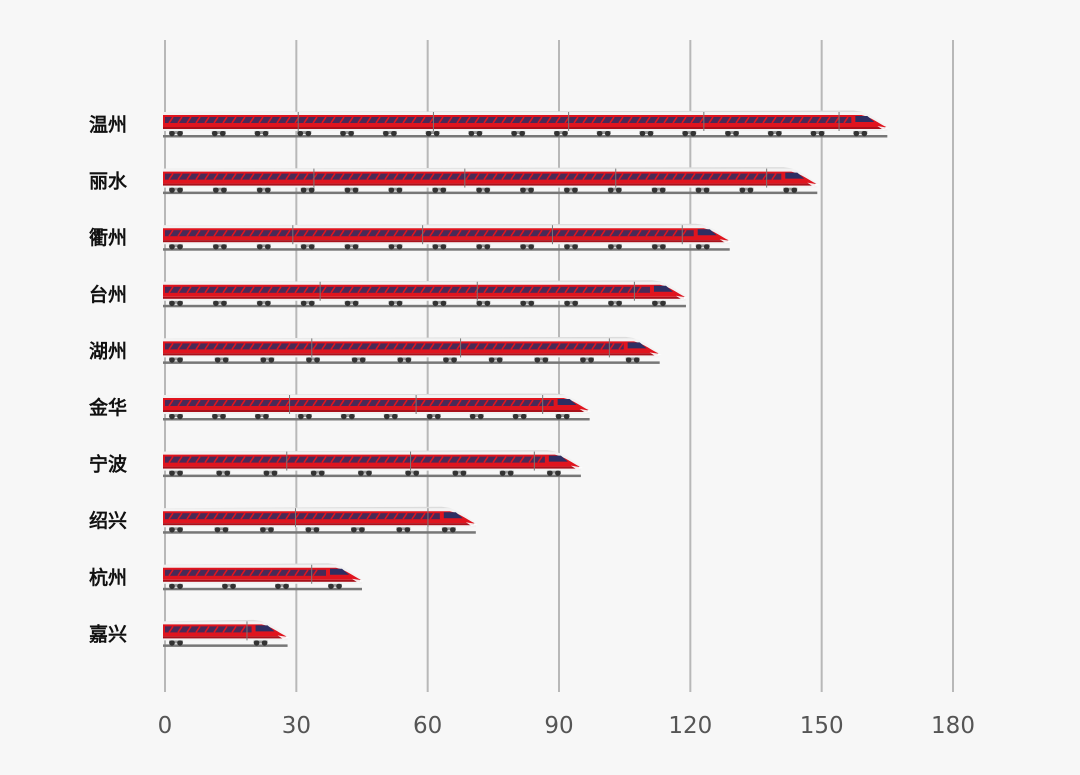 The width and height of the screenshot is (1080, 775). I want to click on category-label: 嘉兴, so click(107, 634).